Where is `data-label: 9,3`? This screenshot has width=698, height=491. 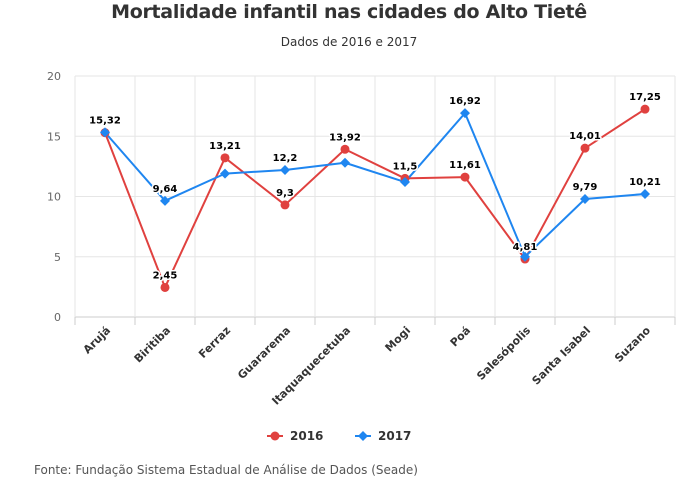
data-label: 9,3 is located at coordinates (285, 193).